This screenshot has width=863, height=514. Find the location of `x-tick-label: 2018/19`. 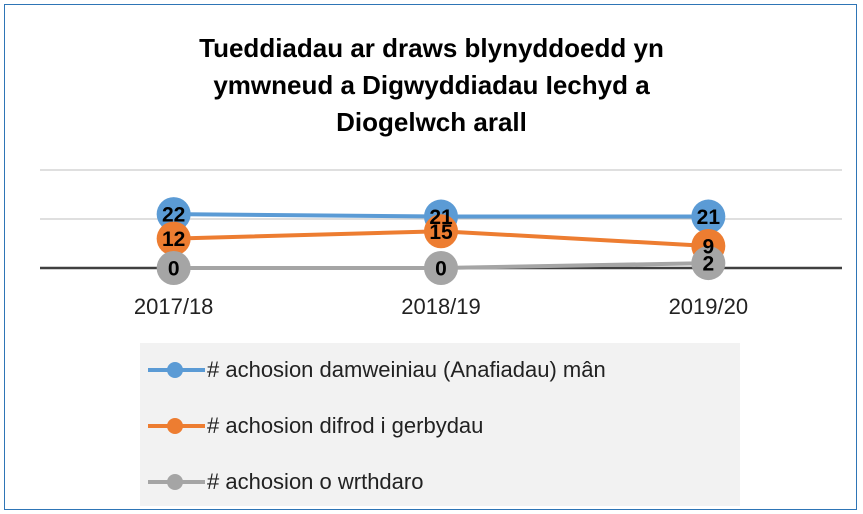

x-tick-label: 2018/19 is located at coordinates (441, 306).